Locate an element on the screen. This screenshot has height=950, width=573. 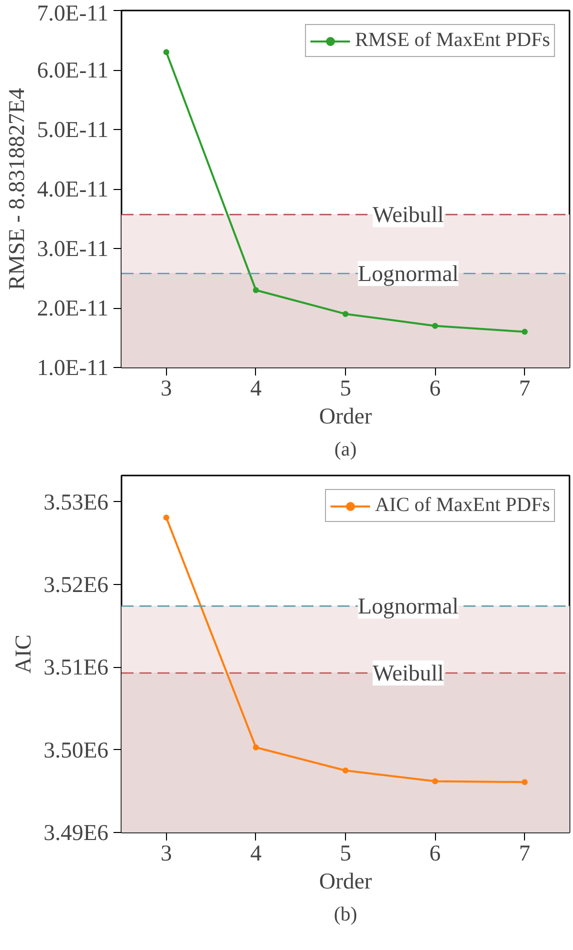
y-tick-label: 7.0E-11 is located at coordinates (72, 13).